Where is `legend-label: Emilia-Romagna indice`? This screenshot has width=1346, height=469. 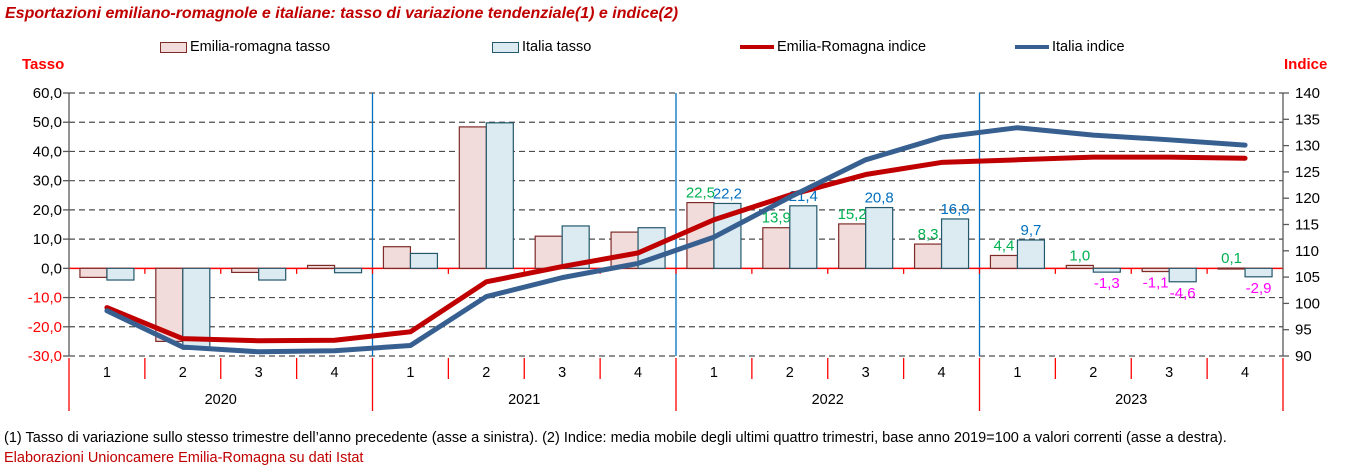 legend-label: Emilia-Romagna indice is located at coordinates (852, 47).